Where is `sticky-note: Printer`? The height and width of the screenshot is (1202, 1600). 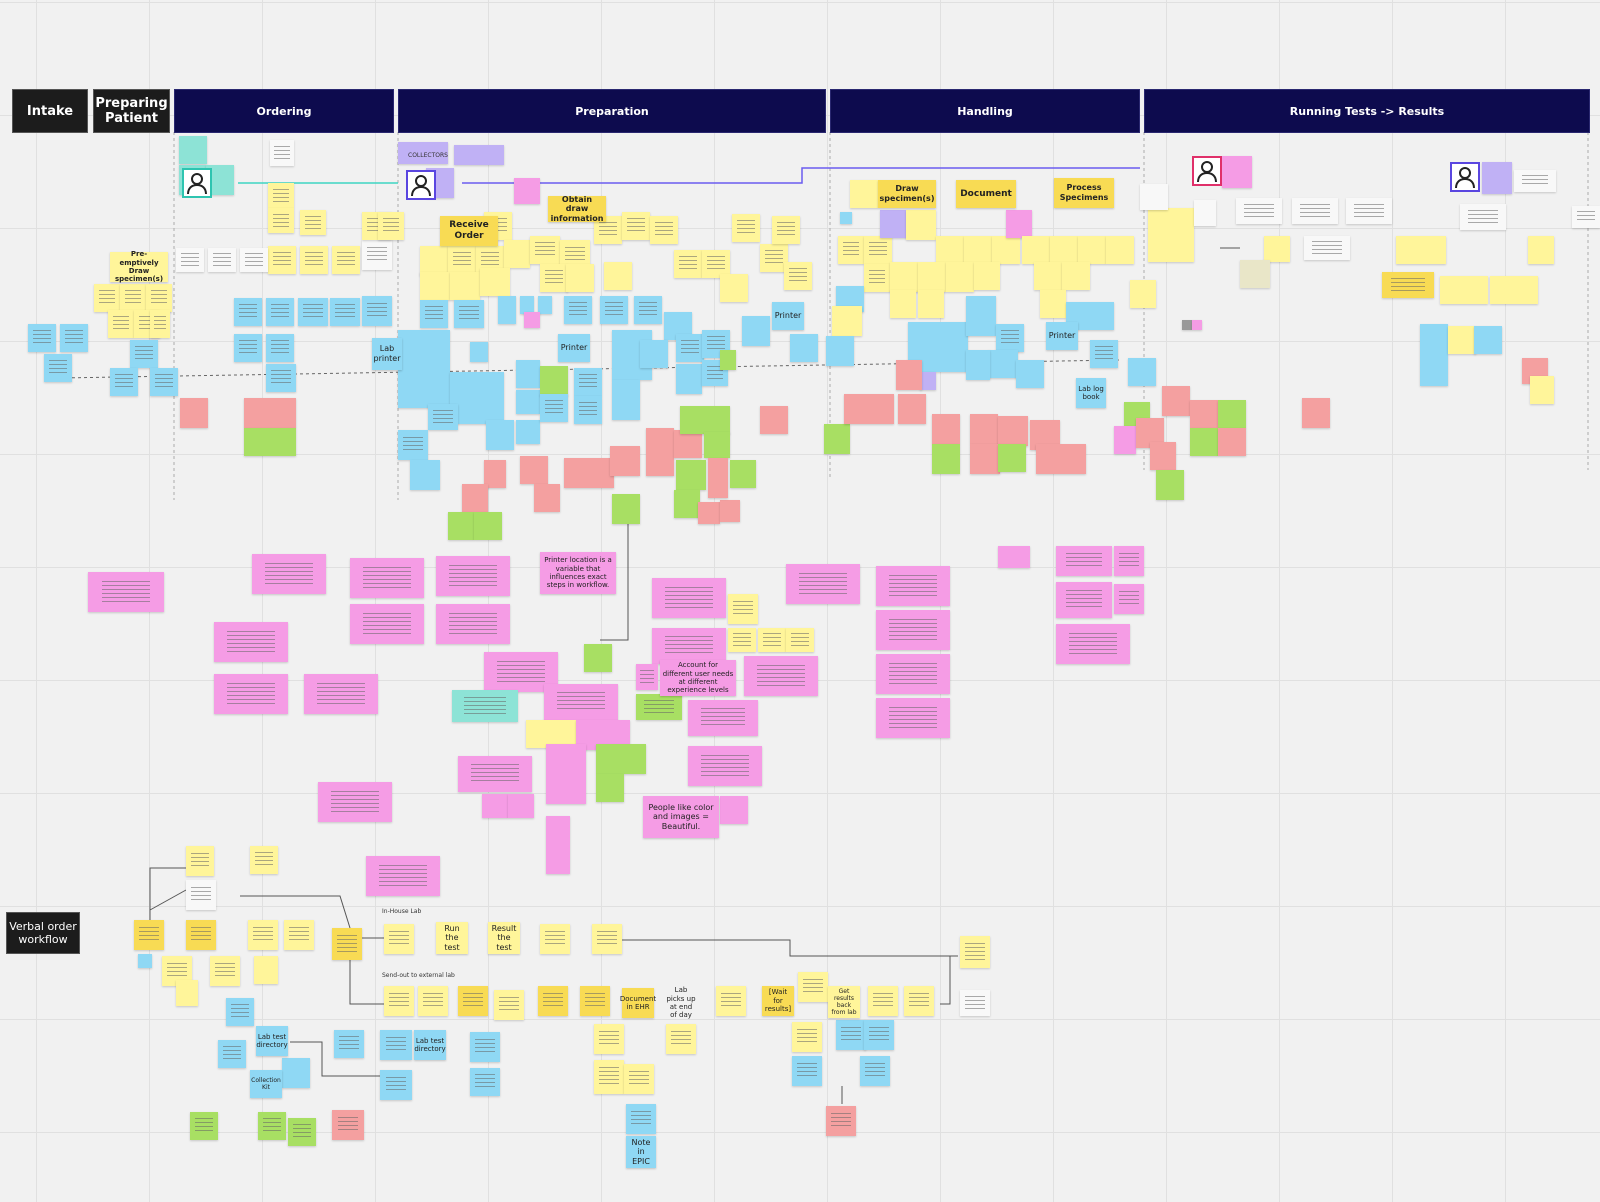
sticky-note: Printer is located at coordinates (574, 348).